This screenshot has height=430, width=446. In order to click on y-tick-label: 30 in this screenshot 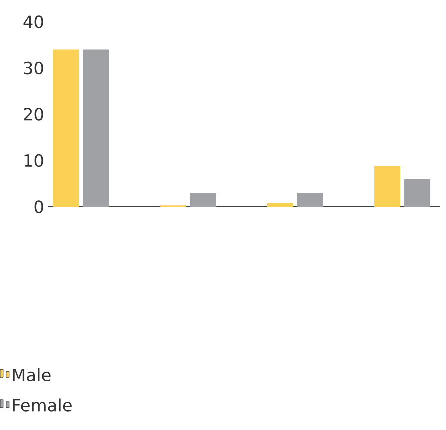, I will do `click(34, 68)`.